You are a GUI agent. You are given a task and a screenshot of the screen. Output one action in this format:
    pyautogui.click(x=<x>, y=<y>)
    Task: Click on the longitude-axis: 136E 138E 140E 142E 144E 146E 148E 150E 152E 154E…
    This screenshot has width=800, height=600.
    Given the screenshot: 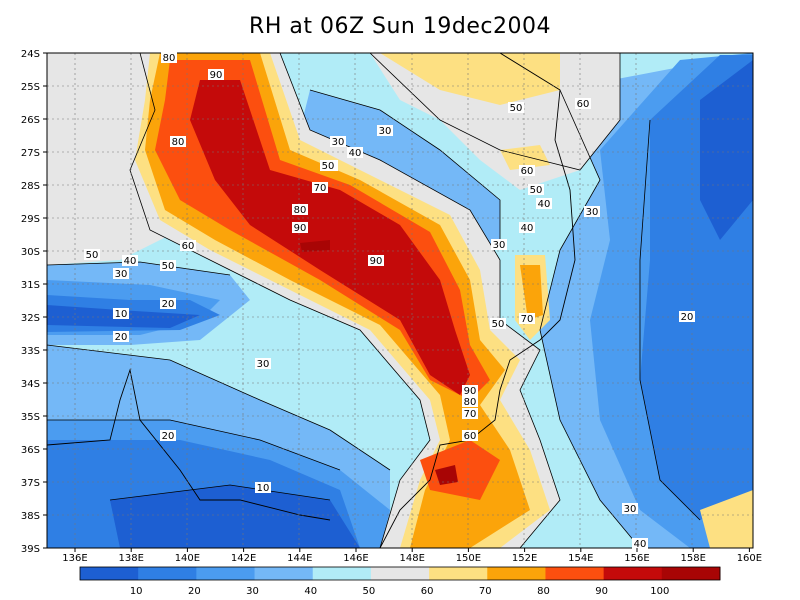 What is the action you would take?
    pyautogui.click(x=412, y=556)
    